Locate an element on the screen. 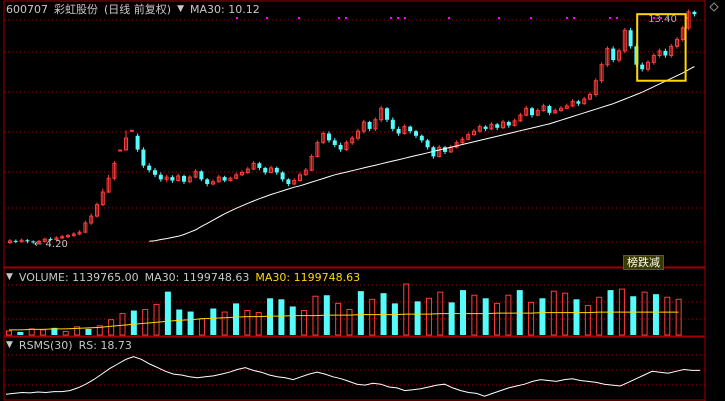 Image resolution: width=725 pixels, height=401 pixels. rsms-name: RSMS(30) is located at coordinates (45, 345).